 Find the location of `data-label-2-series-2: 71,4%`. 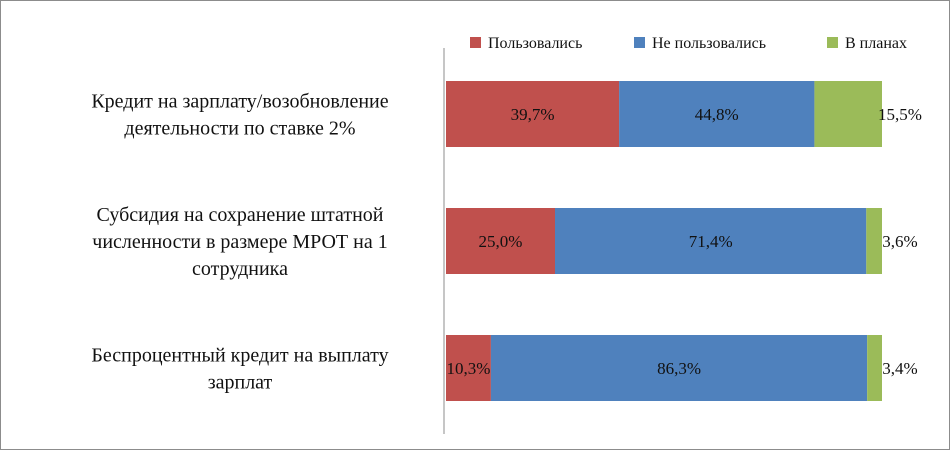

data-label-2-series-2: 71,4% is located at coordinates (711, 241).